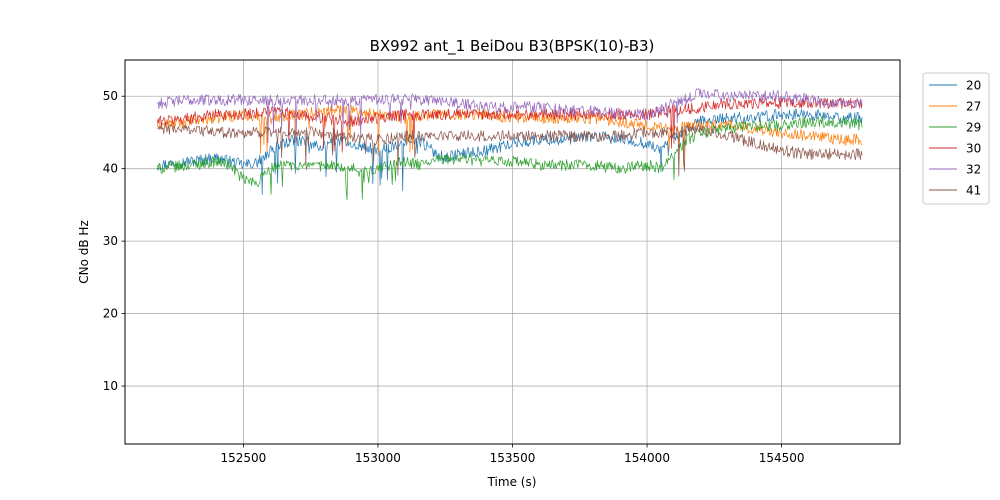 The image size is (1000, 500). I want to click on x-tick-label: 154000, so click(647, 458).